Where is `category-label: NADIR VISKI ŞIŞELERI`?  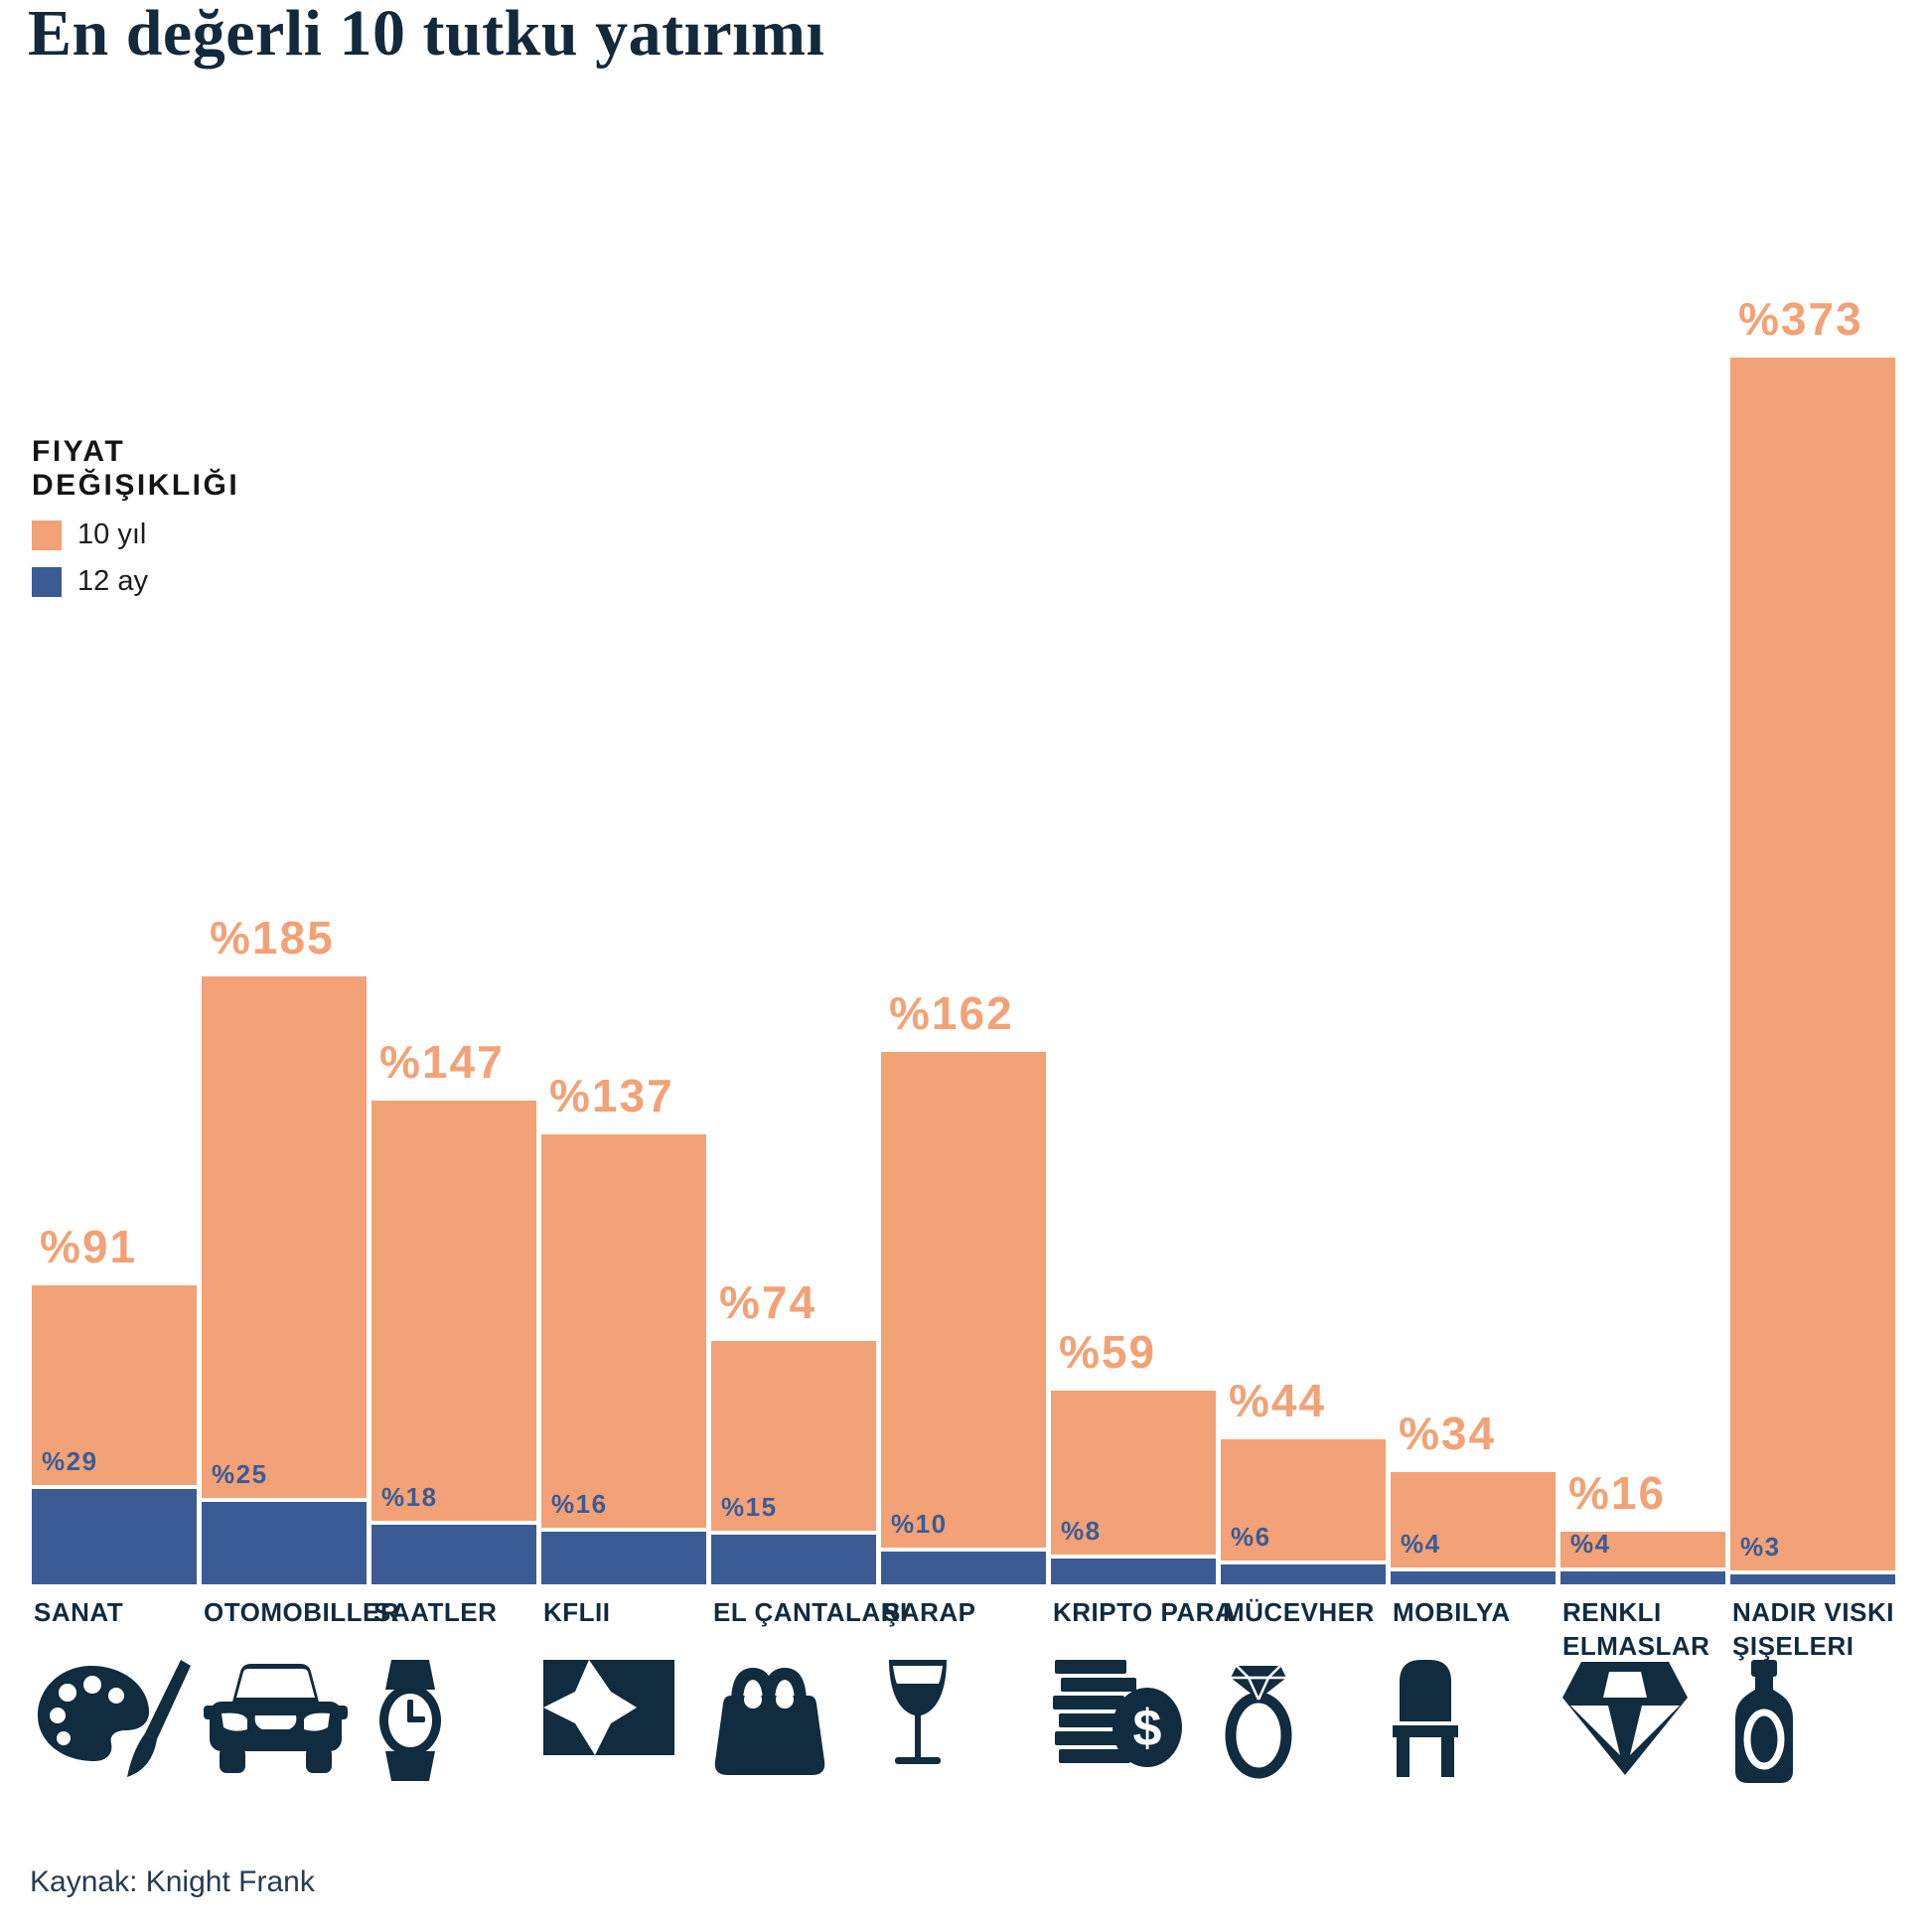 category-label: NADIR VISKI ŞIŞELERI is located at coordinates (1813, 1629).